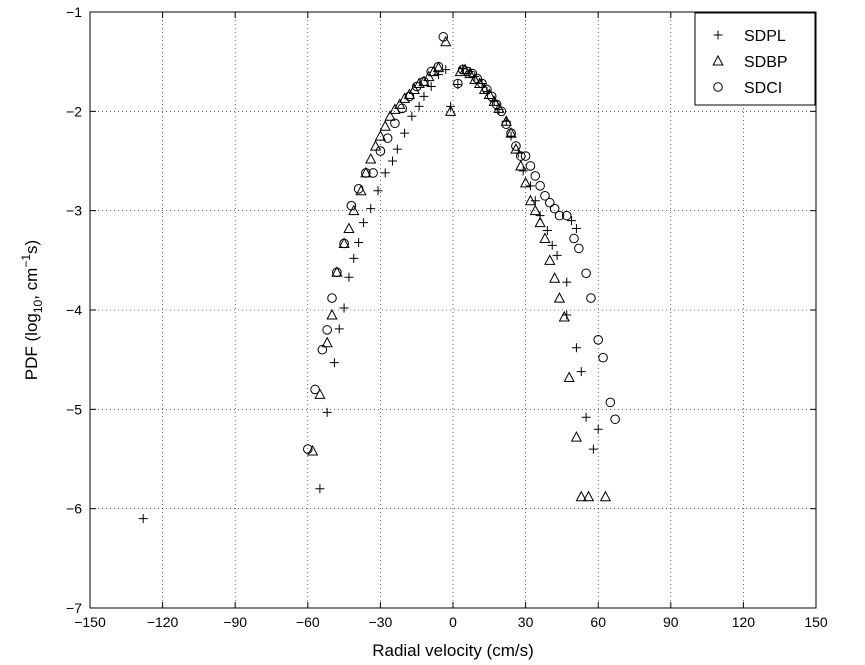  I want to click on y-tick-label: −5, so click(74, 409).